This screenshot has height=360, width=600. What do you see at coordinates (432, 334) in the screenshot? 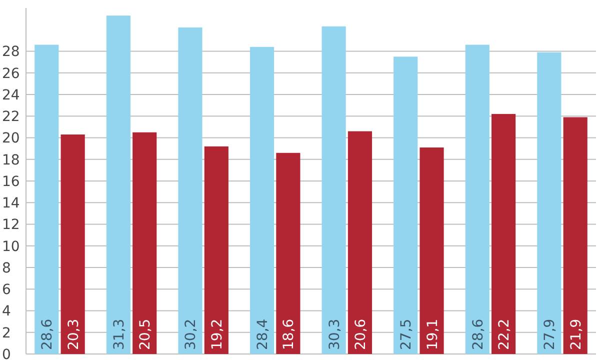
I see `data-label: 19,1` at bounding box center [432, 334].